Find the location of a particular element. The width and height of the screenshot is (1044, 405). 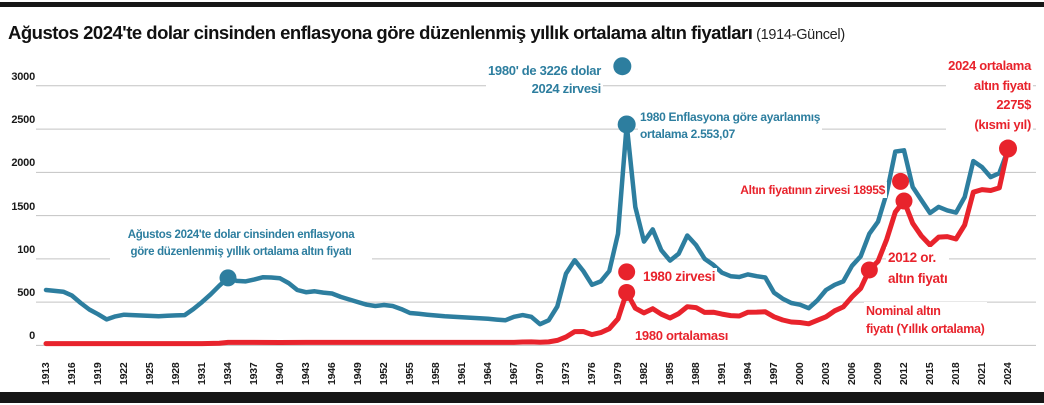

x-tick-1952: 1952 is located at coordinates (384, 373).